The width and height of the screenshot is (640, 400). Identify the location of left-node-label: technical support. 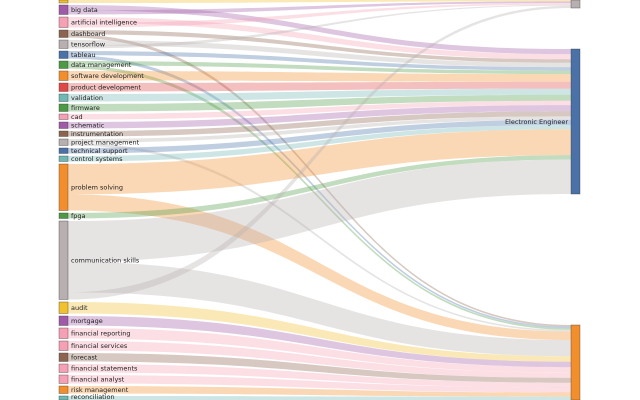
(99, 151).